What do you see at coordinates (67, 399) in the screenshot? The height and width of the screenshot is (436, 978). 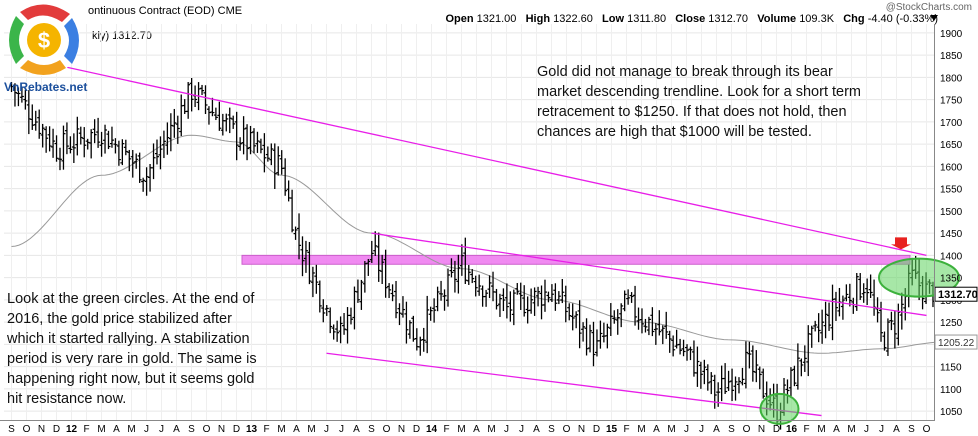 I see `annotation-left-line: hit resistance now.` at bounding box center [67, 399].